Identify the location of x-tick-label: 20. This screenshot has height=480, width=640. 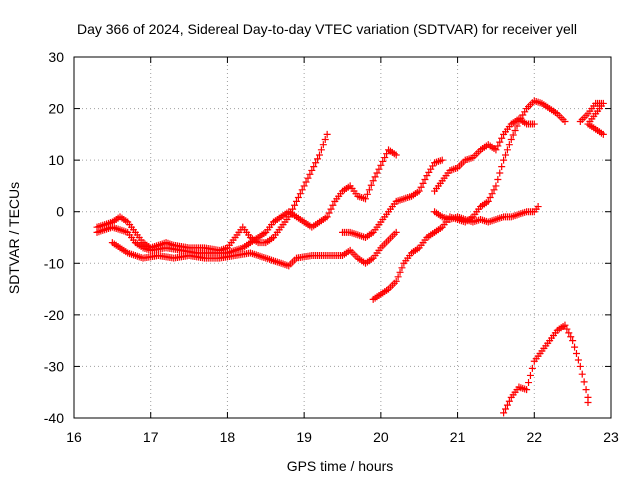
(381, 437).